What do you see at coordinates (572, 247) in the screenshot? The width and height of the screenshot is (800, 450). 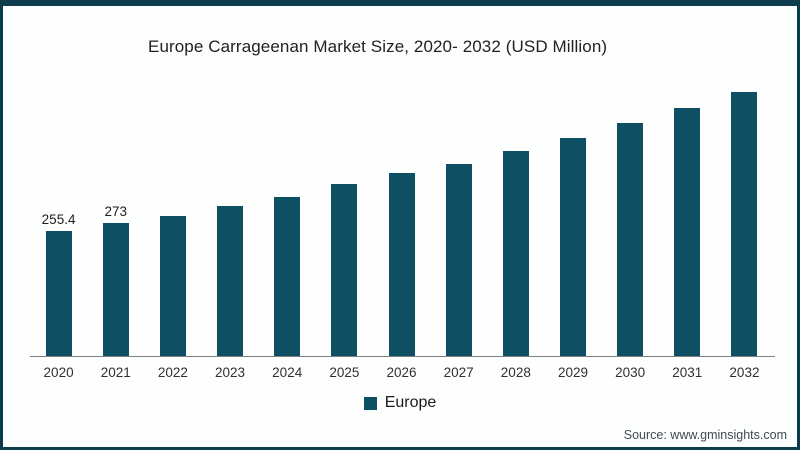 I see `bar-2029` at bounding box center [572, 247].